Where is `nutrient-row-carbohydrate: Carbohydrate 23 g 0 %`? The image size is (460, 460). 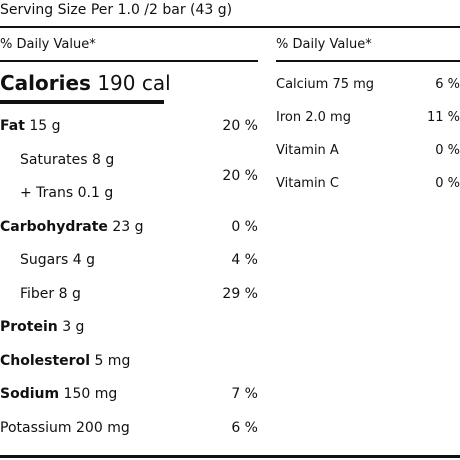 nutrient-row-carbohydrate: Carbohydrate 23 g 0 % is located at coordinates (129, 228).